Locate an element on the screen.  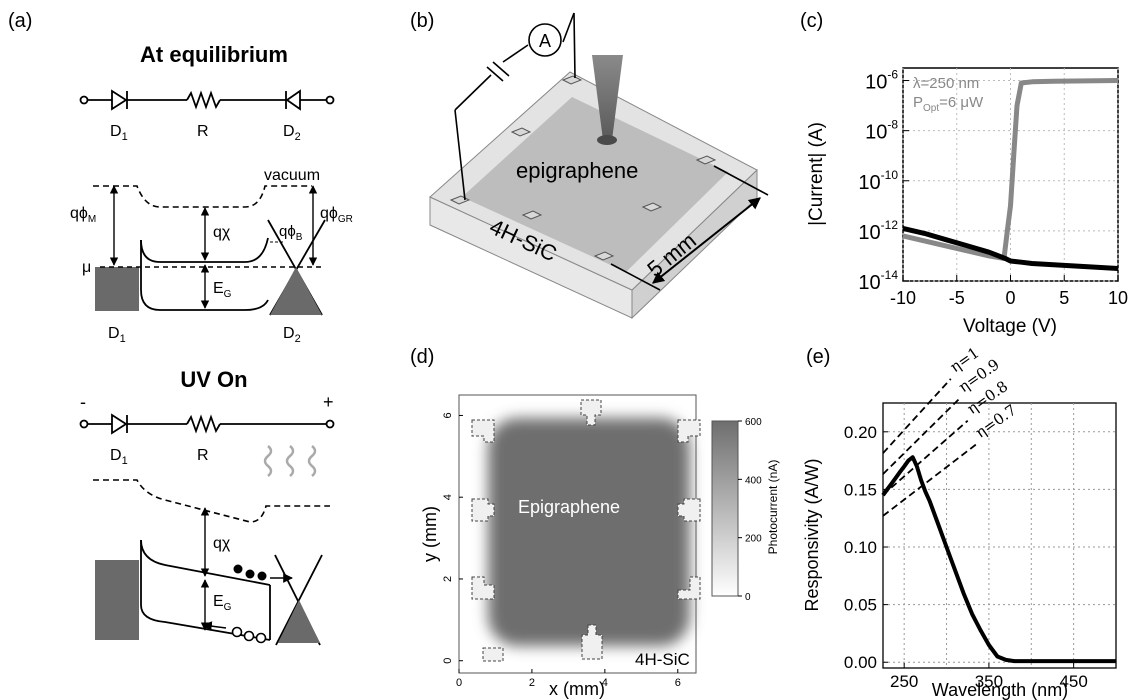
x-tick-label: -5 is located at coordinates (957, 298).